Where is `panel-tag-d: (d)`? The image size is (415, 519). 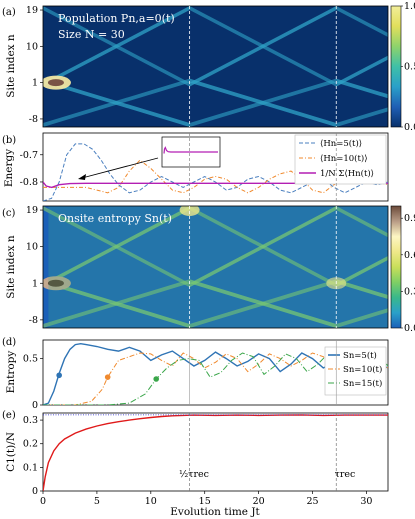 panel-tag-d: (d) is located at coordinates (9, 342).